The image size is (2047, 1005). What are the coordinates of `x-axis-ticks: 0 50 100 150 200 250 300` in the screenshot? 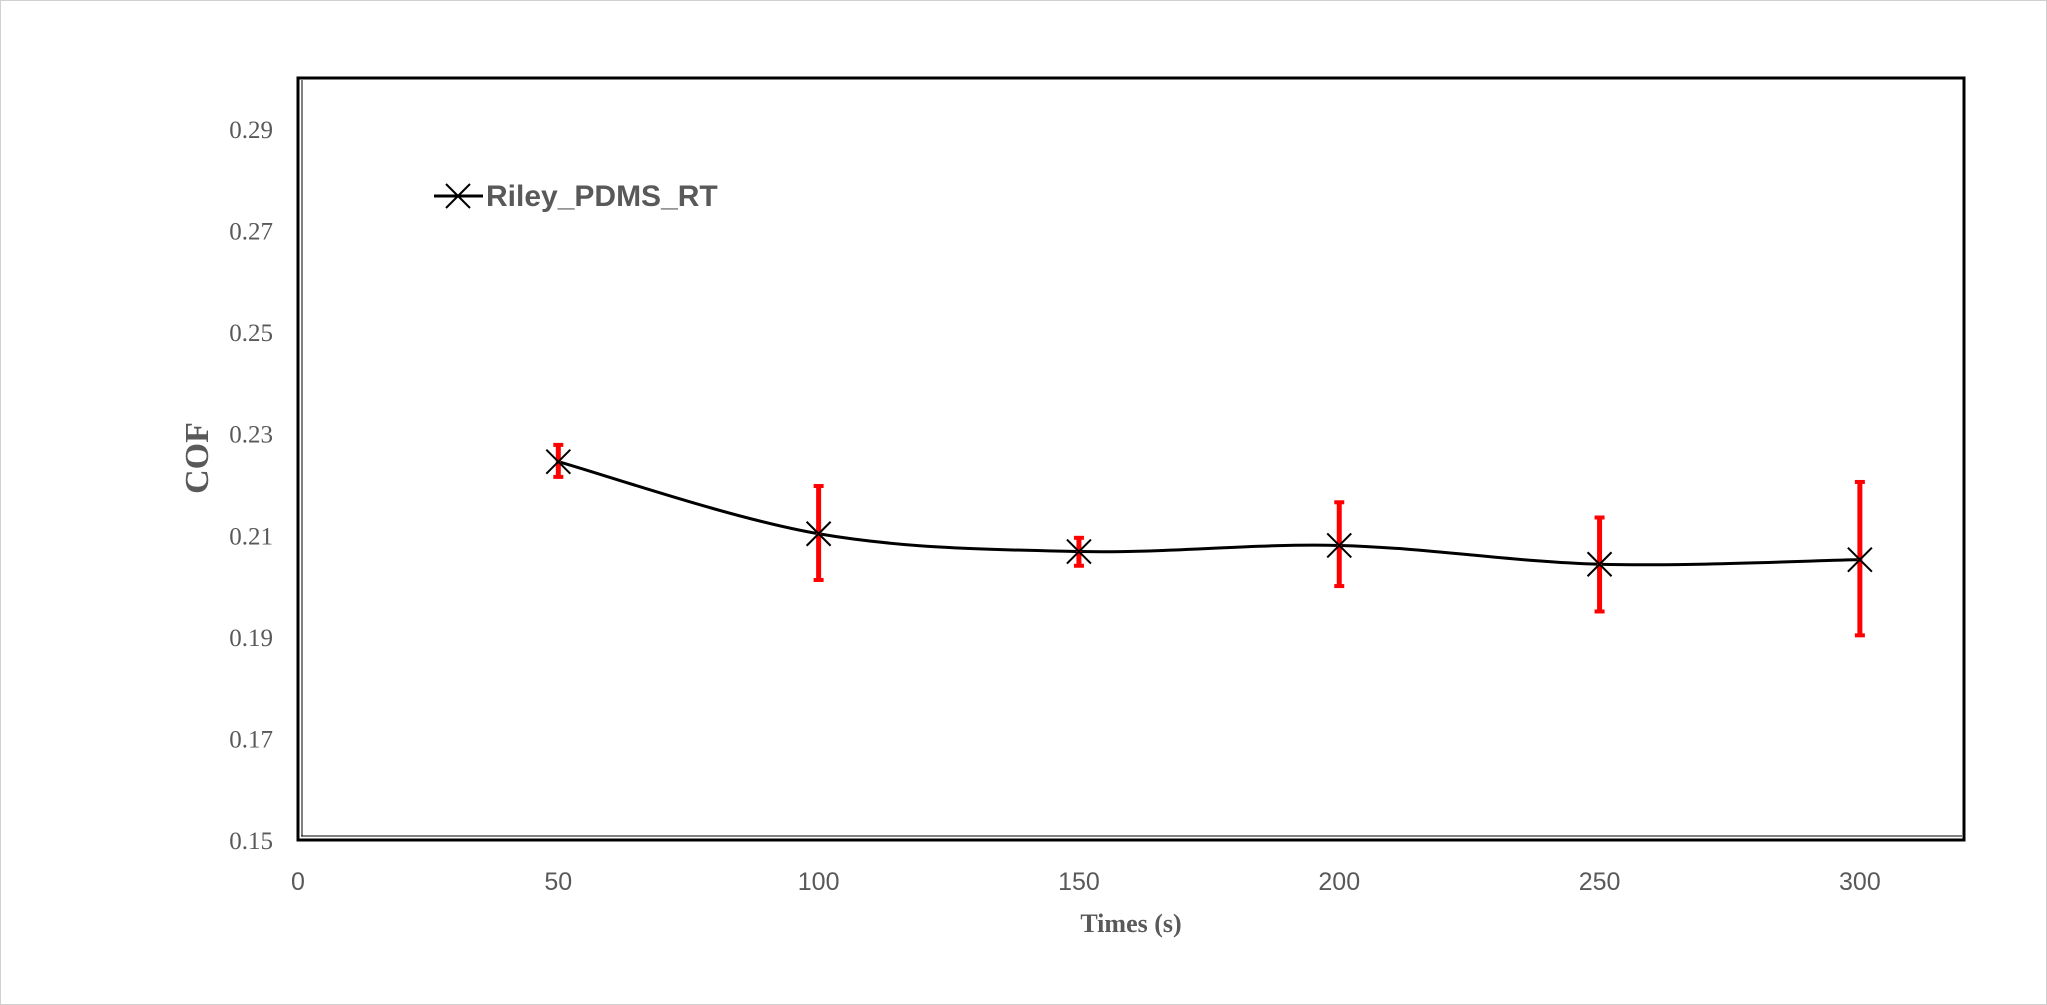 It's located at (1086, 882).